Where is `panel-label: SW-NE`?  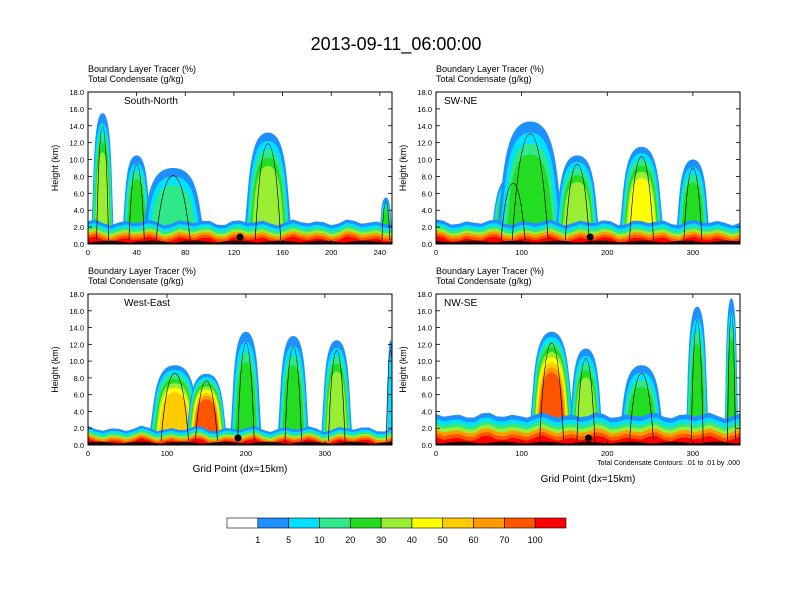 panel-label: SW-NE is located at coordinates (460, 101).